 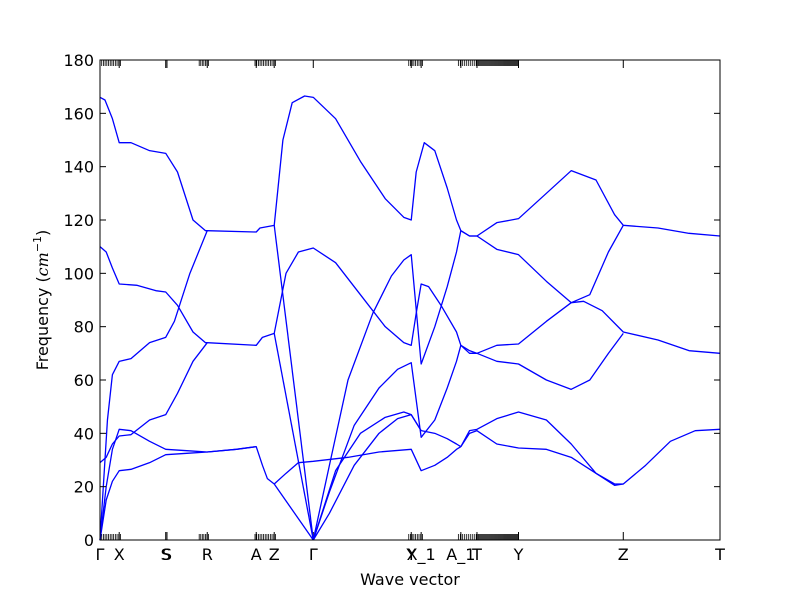 I want to click on y-tick-label: 0, so click(x=89, y=540).